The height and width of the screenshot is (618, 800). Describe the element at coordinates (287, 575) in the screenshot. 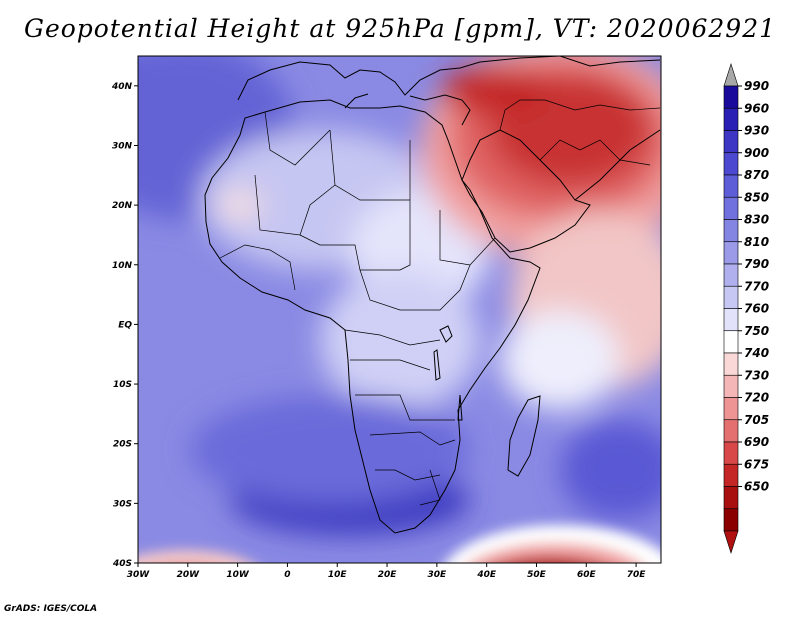

I see `lon-tick-label: 0` at that location.